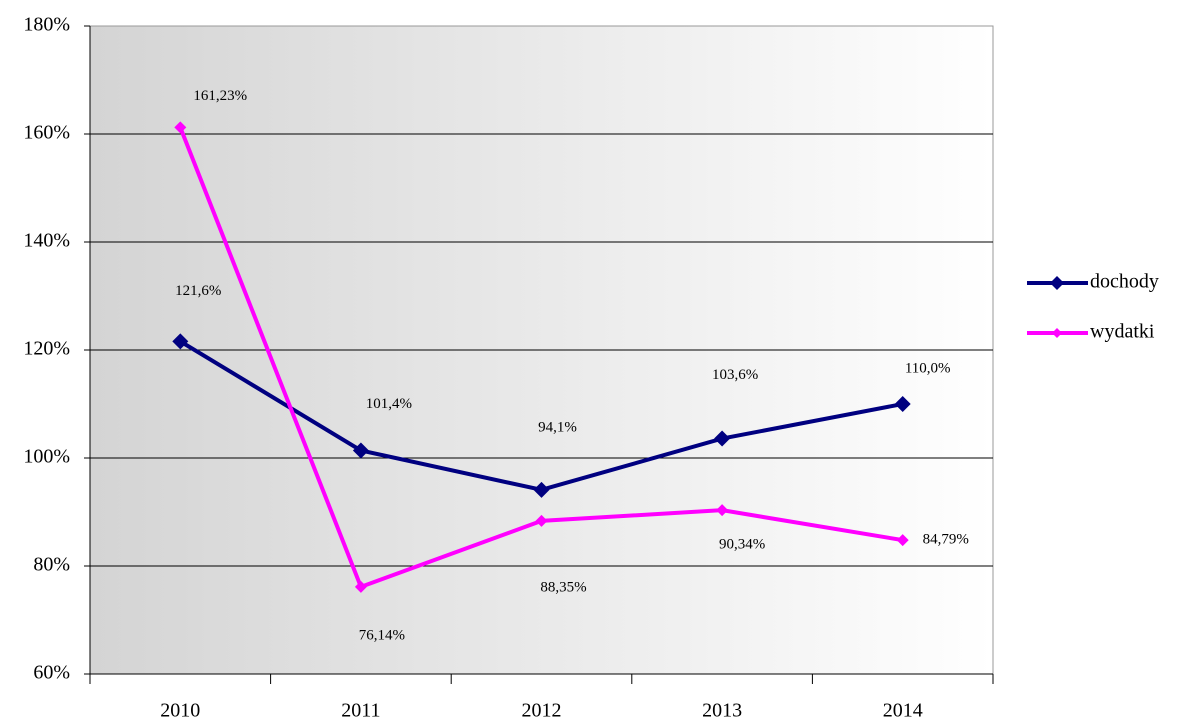  Describe the element at coordinates (46, 25) in the screenshot. I see `y-tick-label: 180%` at that location.